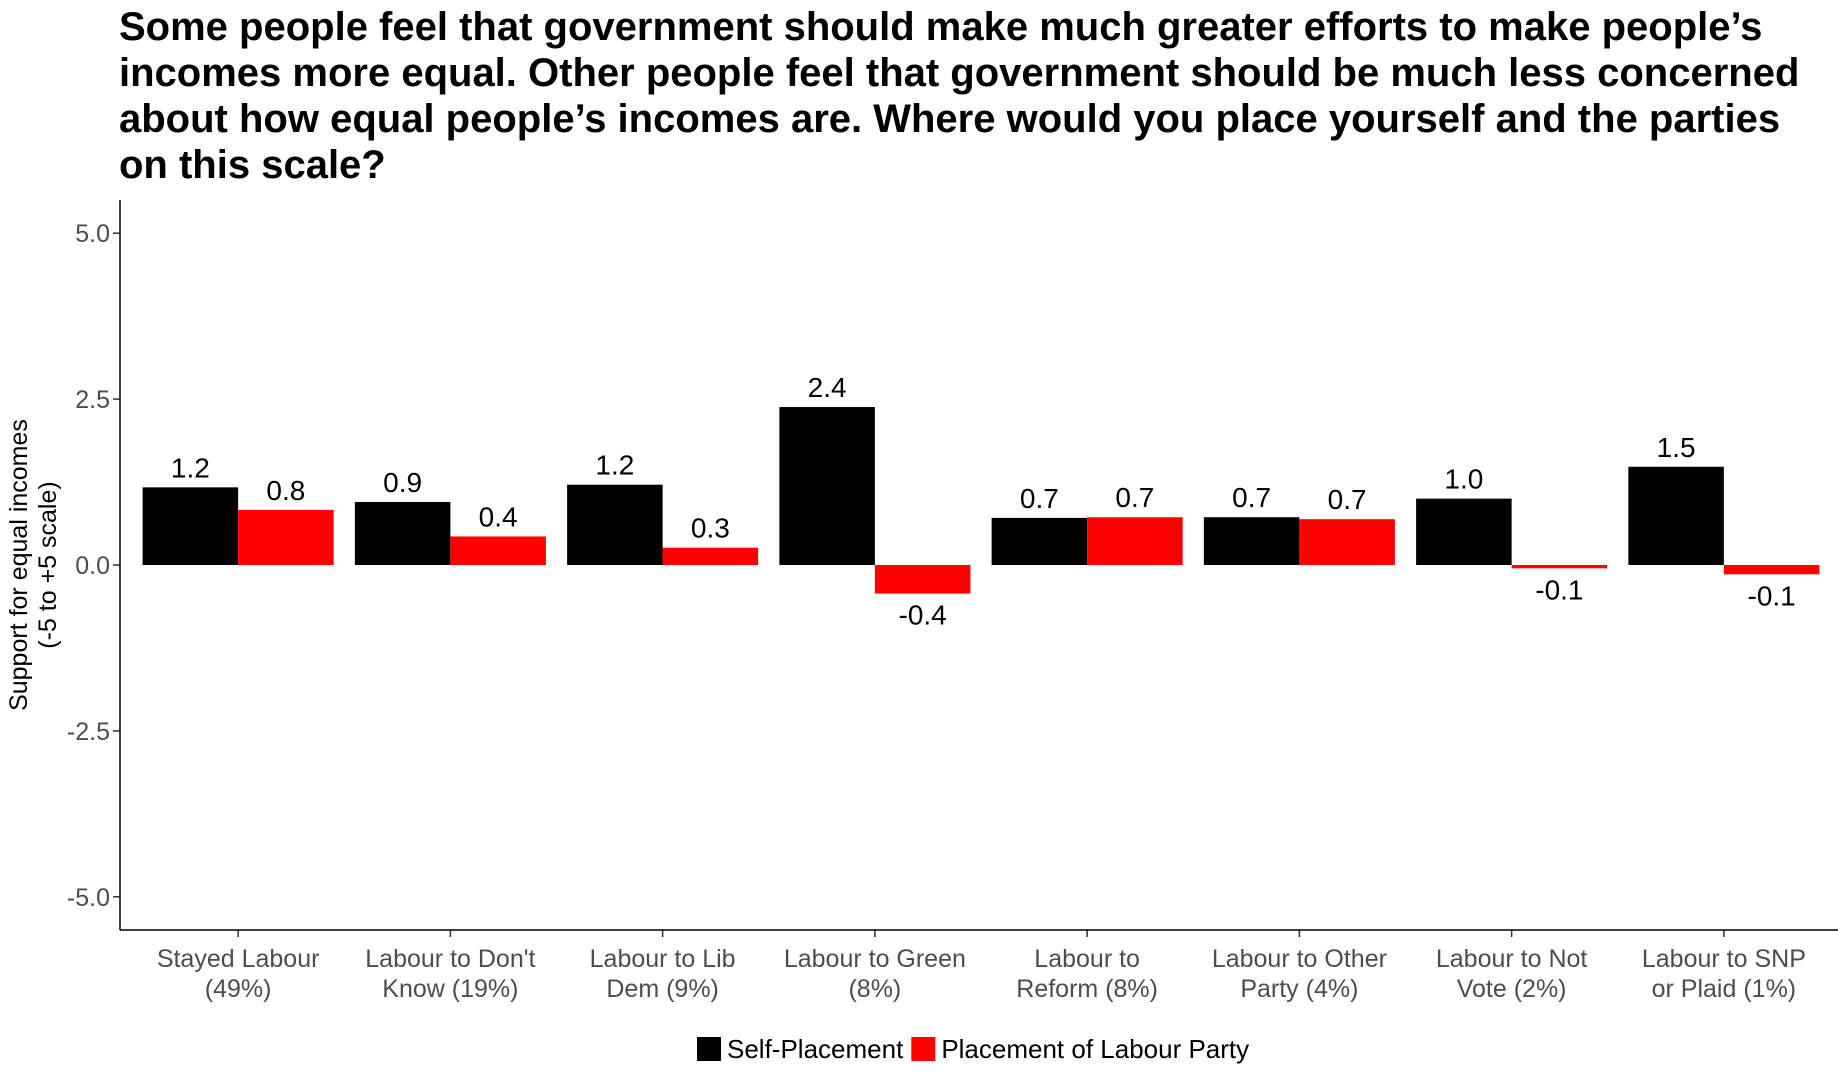 The height and width of the screenshot is (1080, 1838). I want to click on x-tick-label: (49%), so click(238, 989).